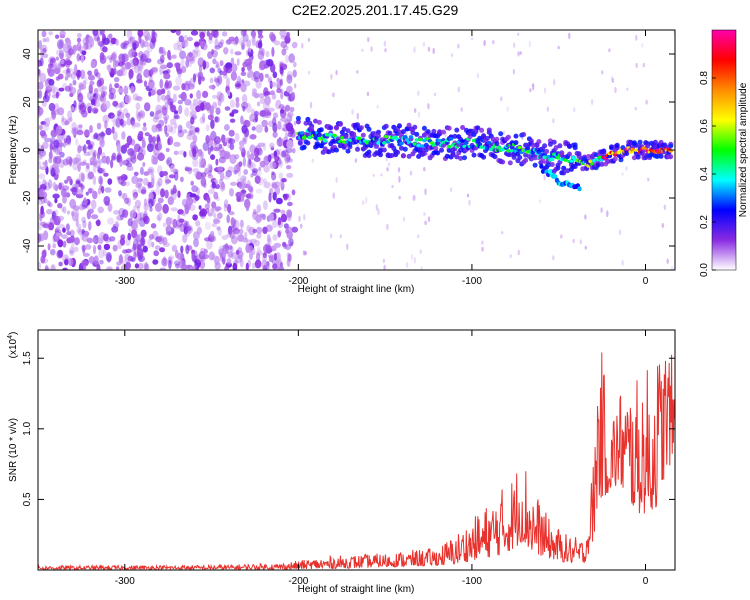  I want to click on y-tick-label: 1.0, so click(27, 428).